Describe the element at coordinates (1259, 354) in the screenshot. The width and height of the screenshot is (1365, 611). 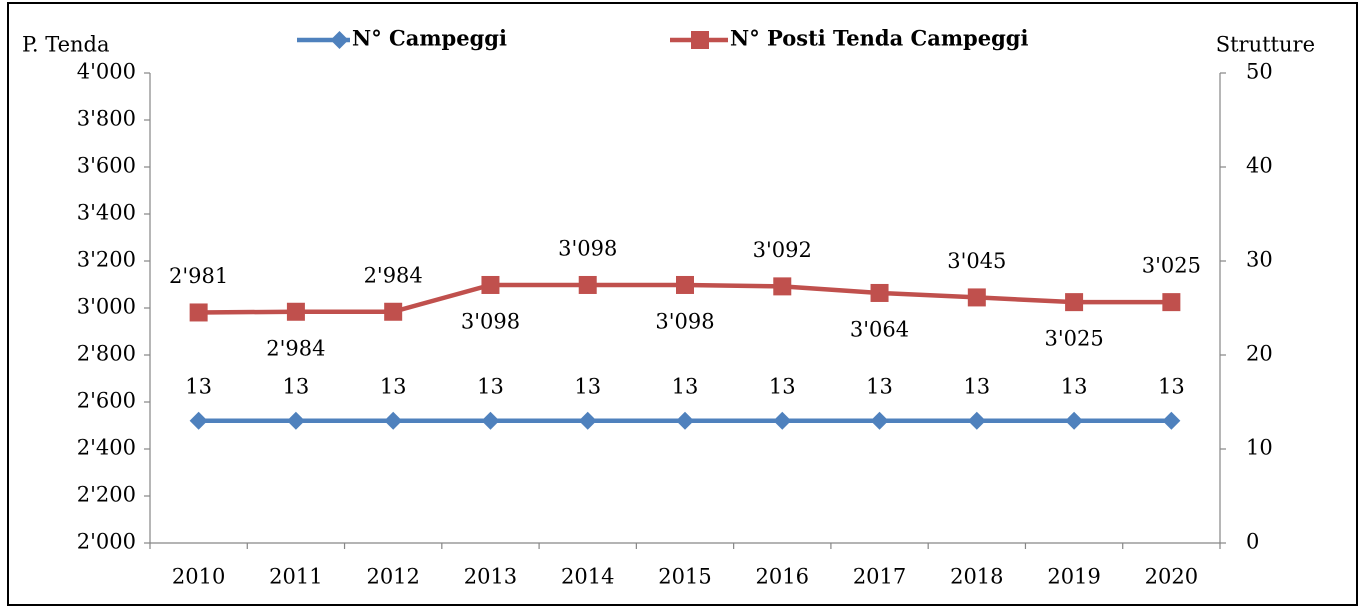
I see `y2-tick-label: 20` at that location.